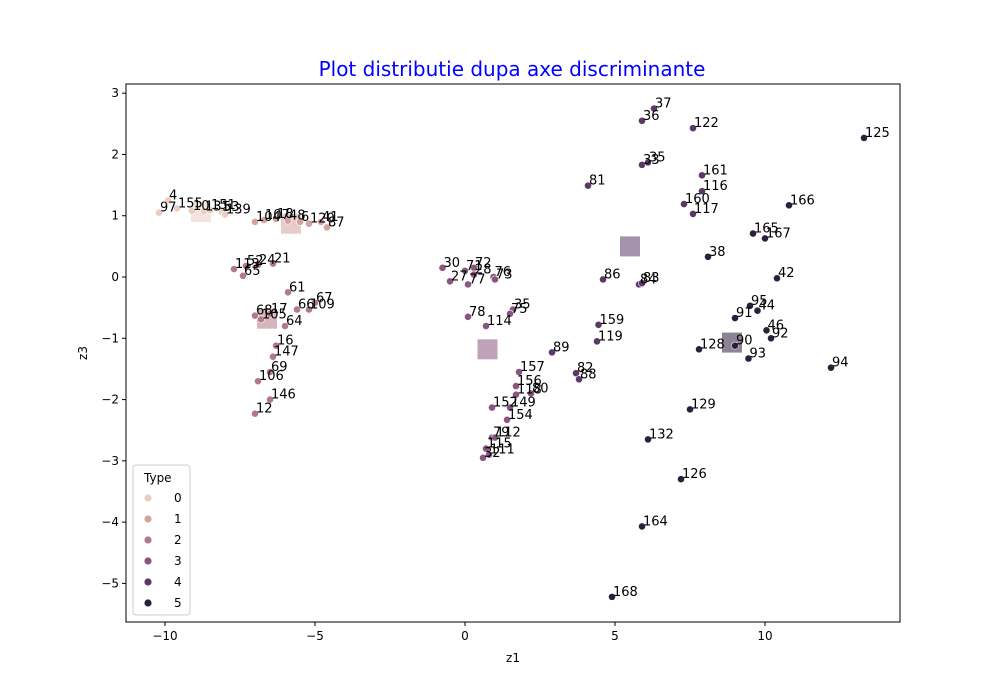 The image size is (1000, 700). What do you see at coordinates (277, 215) in the screenshot?
I see `data-point-label: 107` at bounding box center [277, 215].